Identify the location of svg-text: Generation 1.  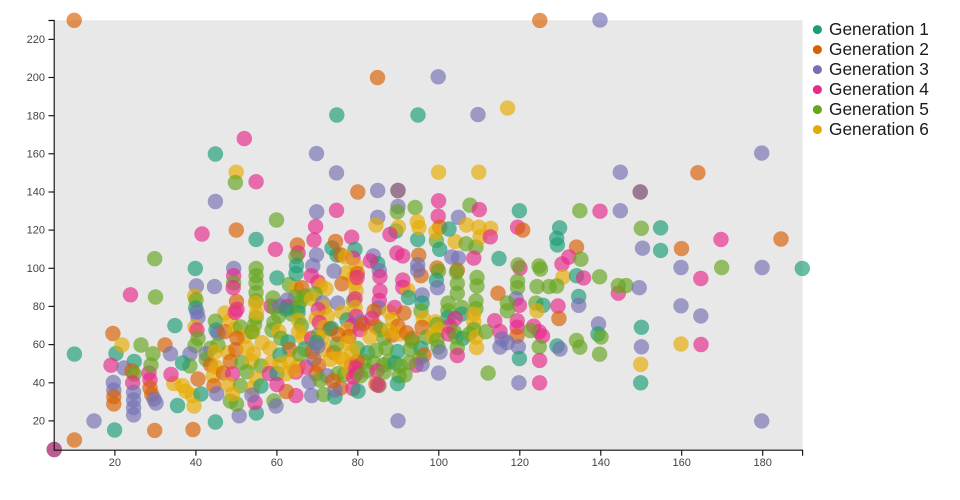
(879, 29).